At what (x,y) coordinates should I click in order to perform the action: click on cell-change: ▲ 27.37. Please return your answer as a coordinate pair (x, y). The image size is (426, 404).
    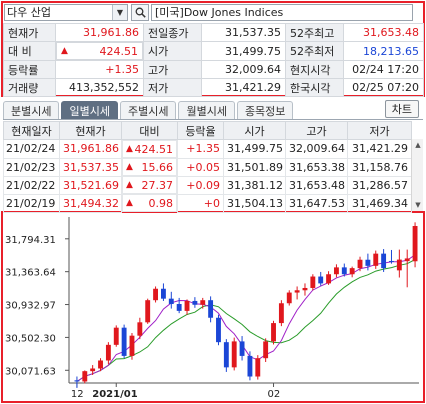
    Looking at the image, I should click on (149, 185).